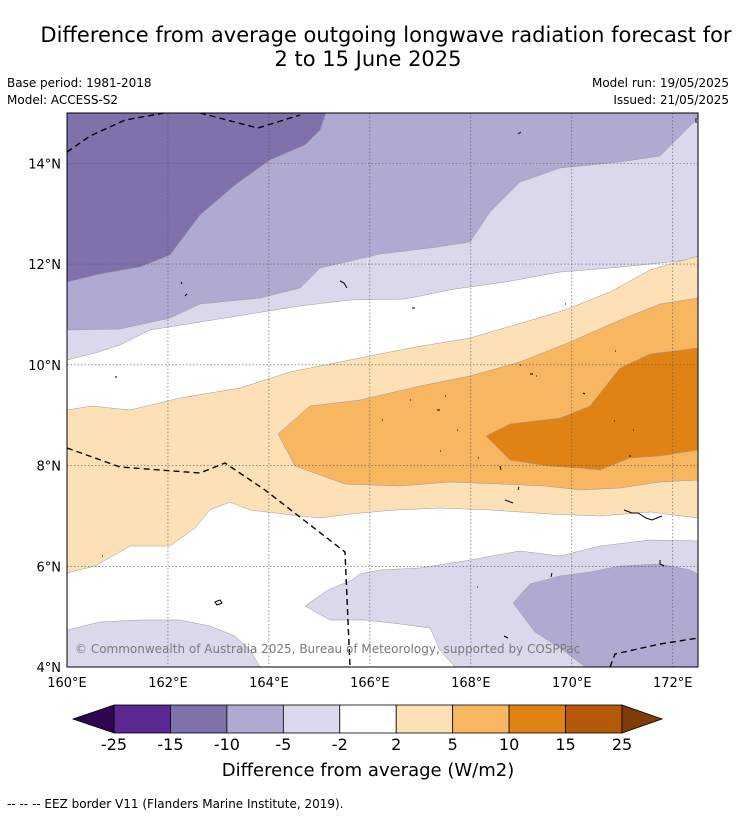  I want to click on lat-tick-label: 6°N, so click(49, 567).